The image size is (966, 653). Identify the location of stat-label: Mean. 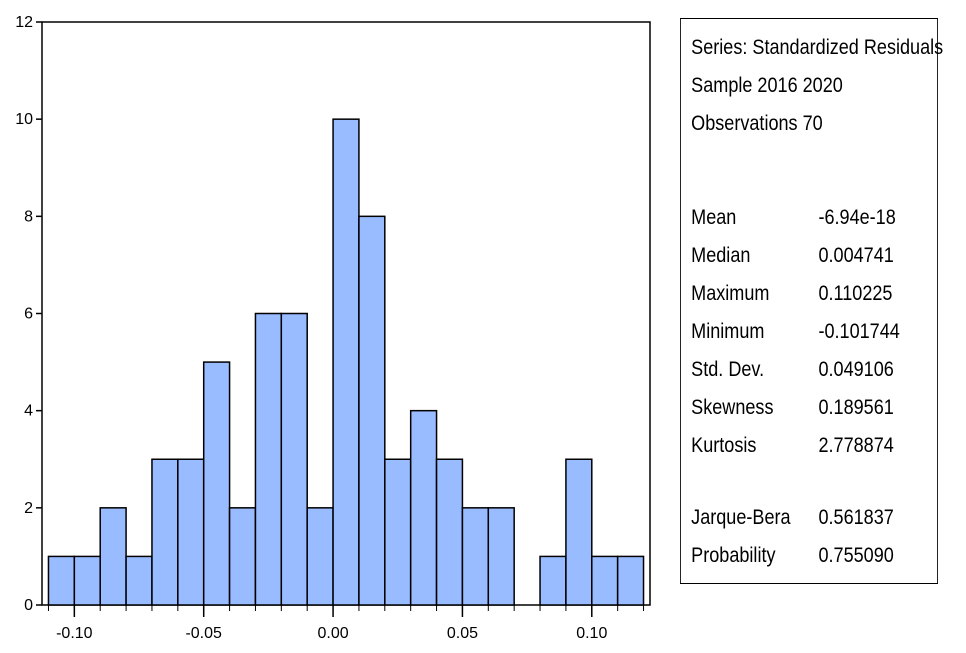
(714, 217).